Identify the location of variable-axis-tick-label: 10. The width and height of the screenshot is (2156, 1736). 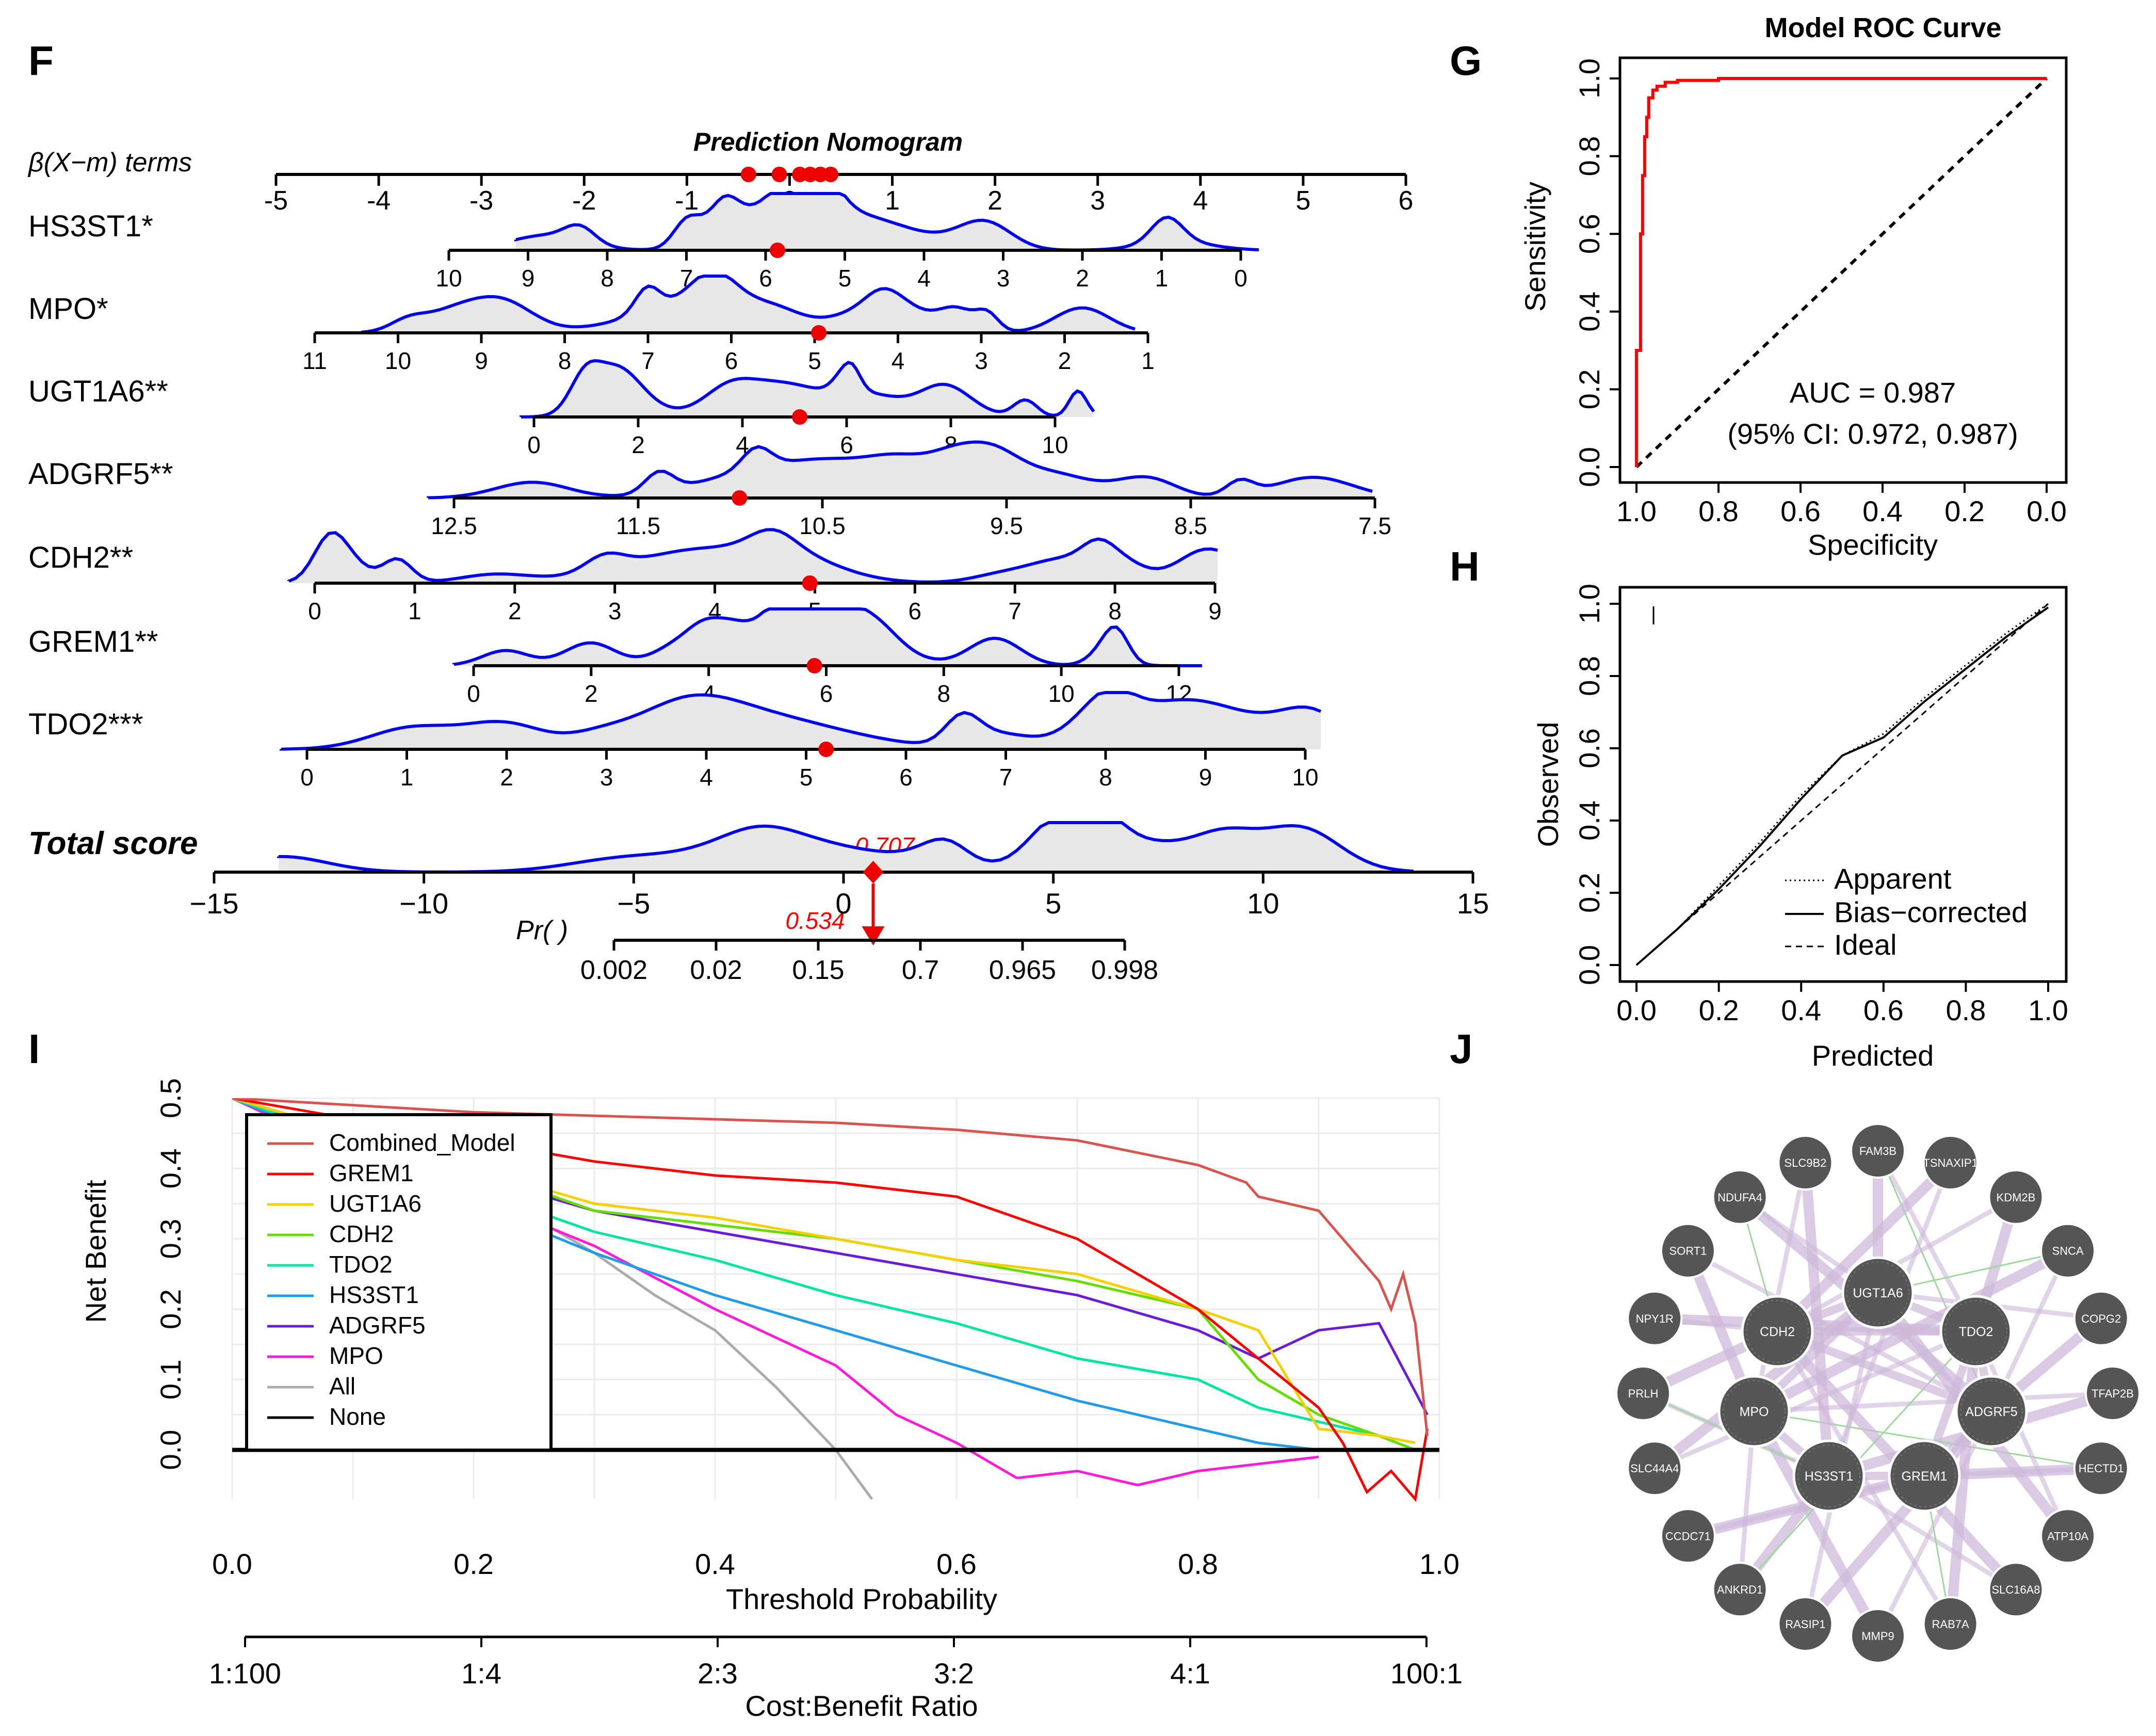
(1061, 693).